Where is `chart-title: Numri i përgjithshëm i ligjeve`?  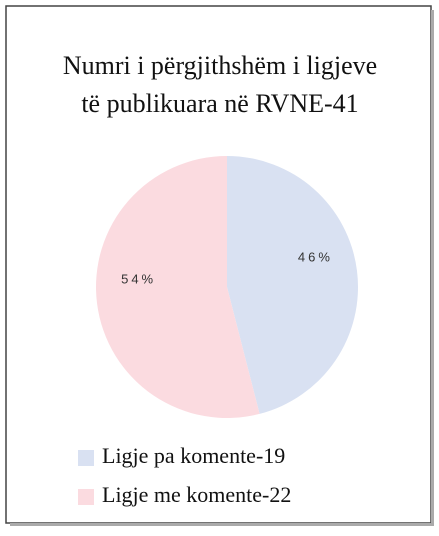 chart-title: Numri i përgjithshëm i ligjeve is located at coordinates (220, 65).